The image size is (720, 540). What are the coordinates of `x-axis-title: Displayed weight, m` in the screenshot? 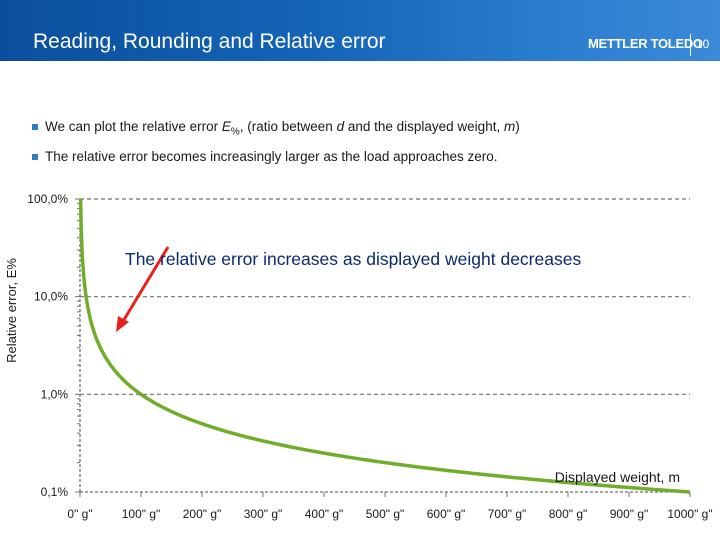 It's located at (617, 477).